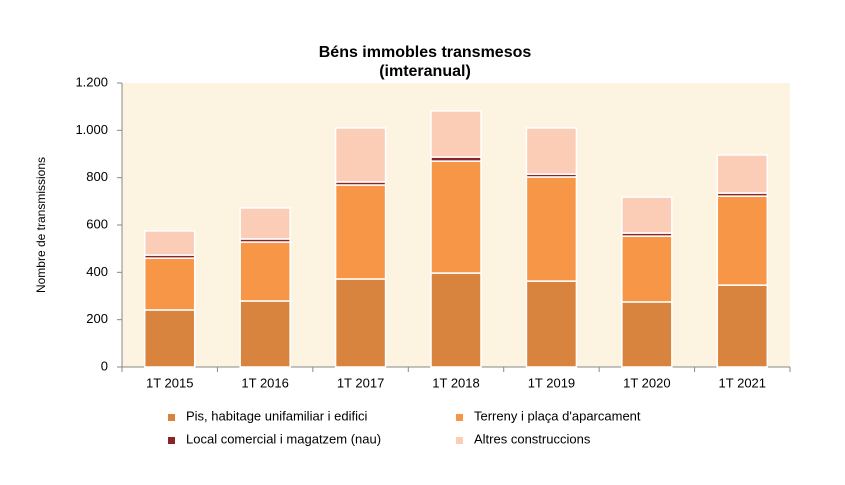 The width and height of the screenshot is (845, 485). Describe the element at coordinates (264, 382) in the screenshot. I see `x-tick-label: 1T 2016` at that location.